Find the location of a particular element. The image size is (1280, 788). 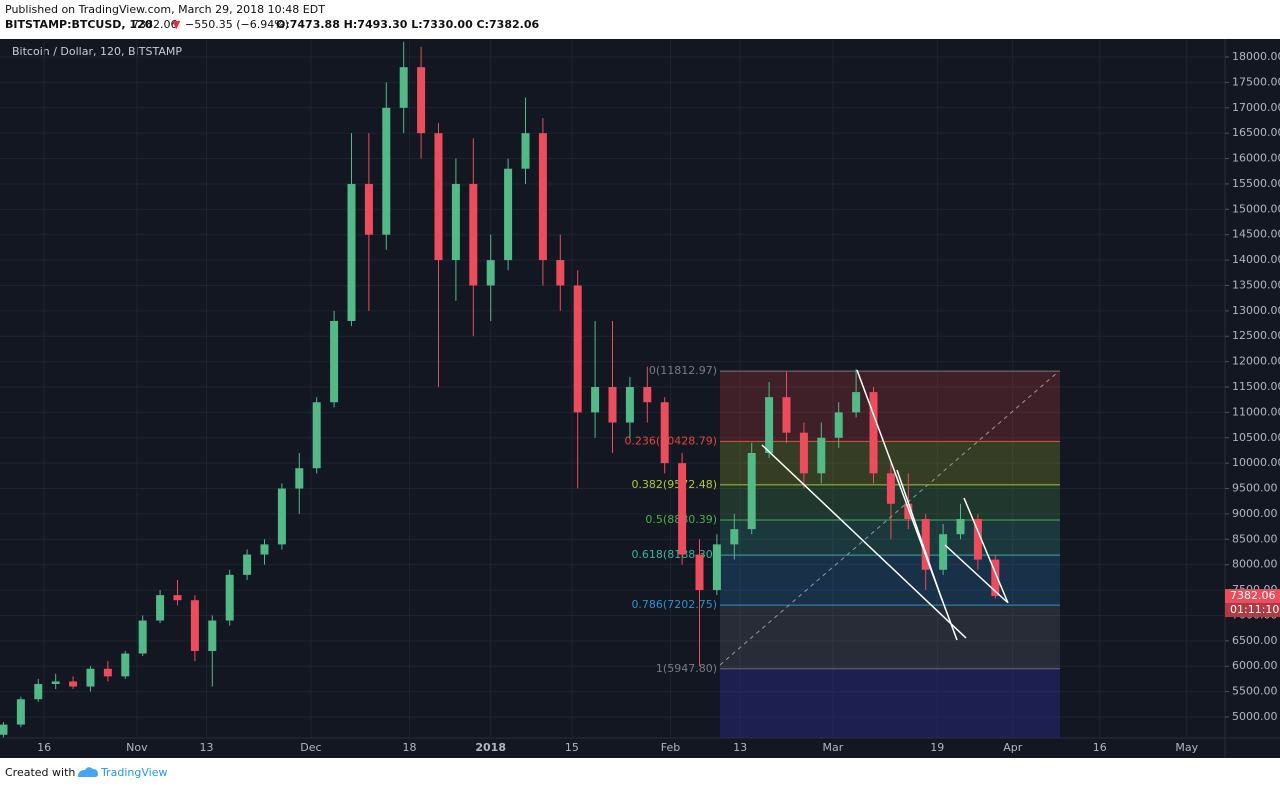

fib-label: 0(11812.97) is located at coordinates (683, 370).